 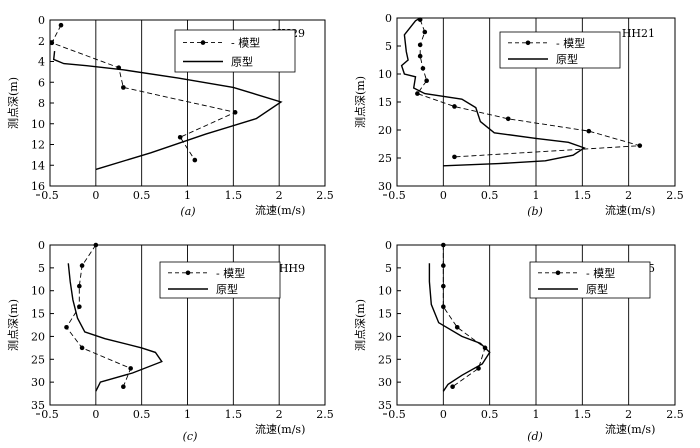 I want to click on panel-caption: (d), so click(x=535, y=436).